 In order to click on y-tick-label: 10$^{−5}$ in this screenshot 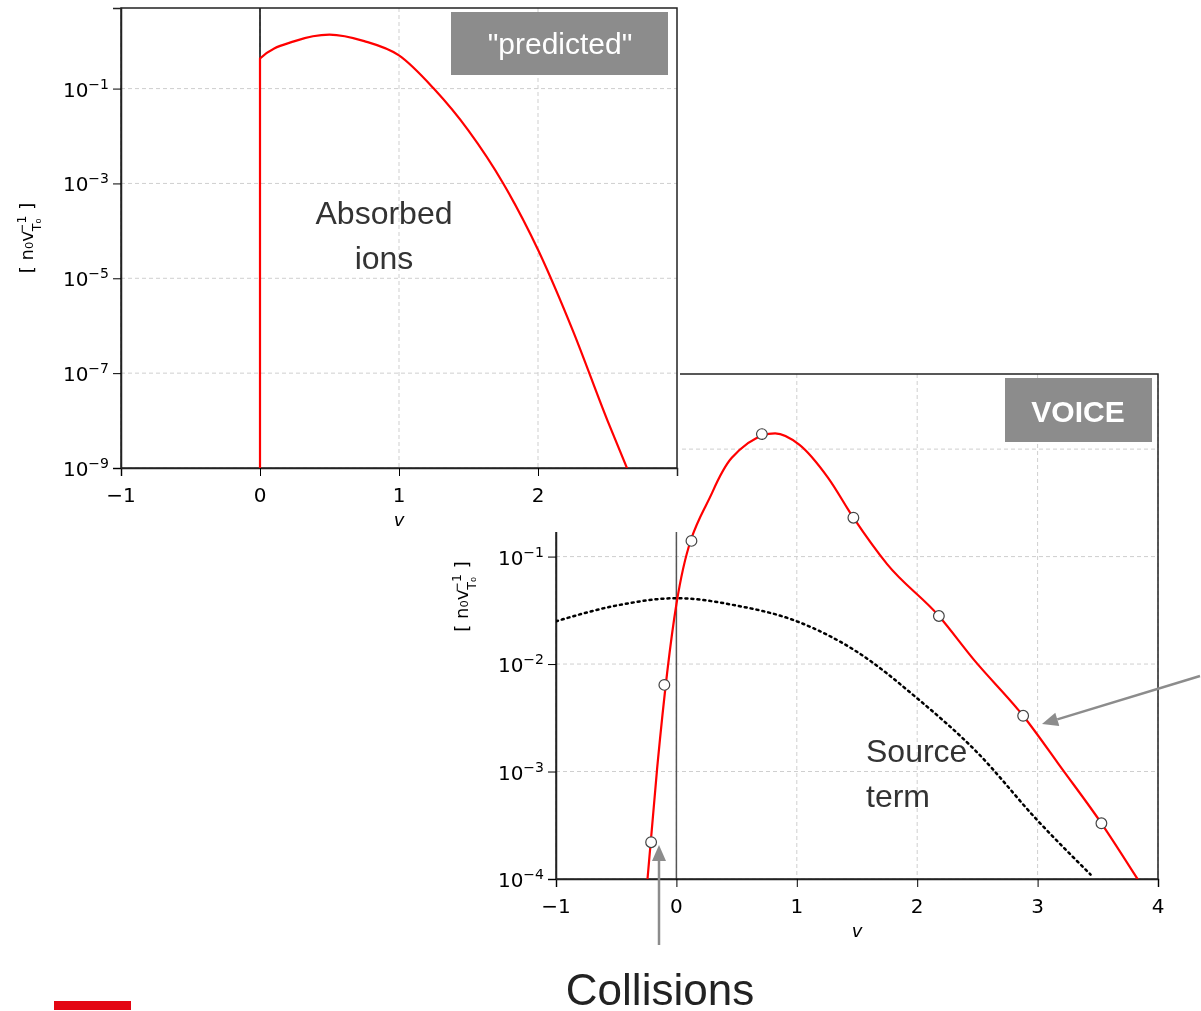, I will do `click(85, 278)`.